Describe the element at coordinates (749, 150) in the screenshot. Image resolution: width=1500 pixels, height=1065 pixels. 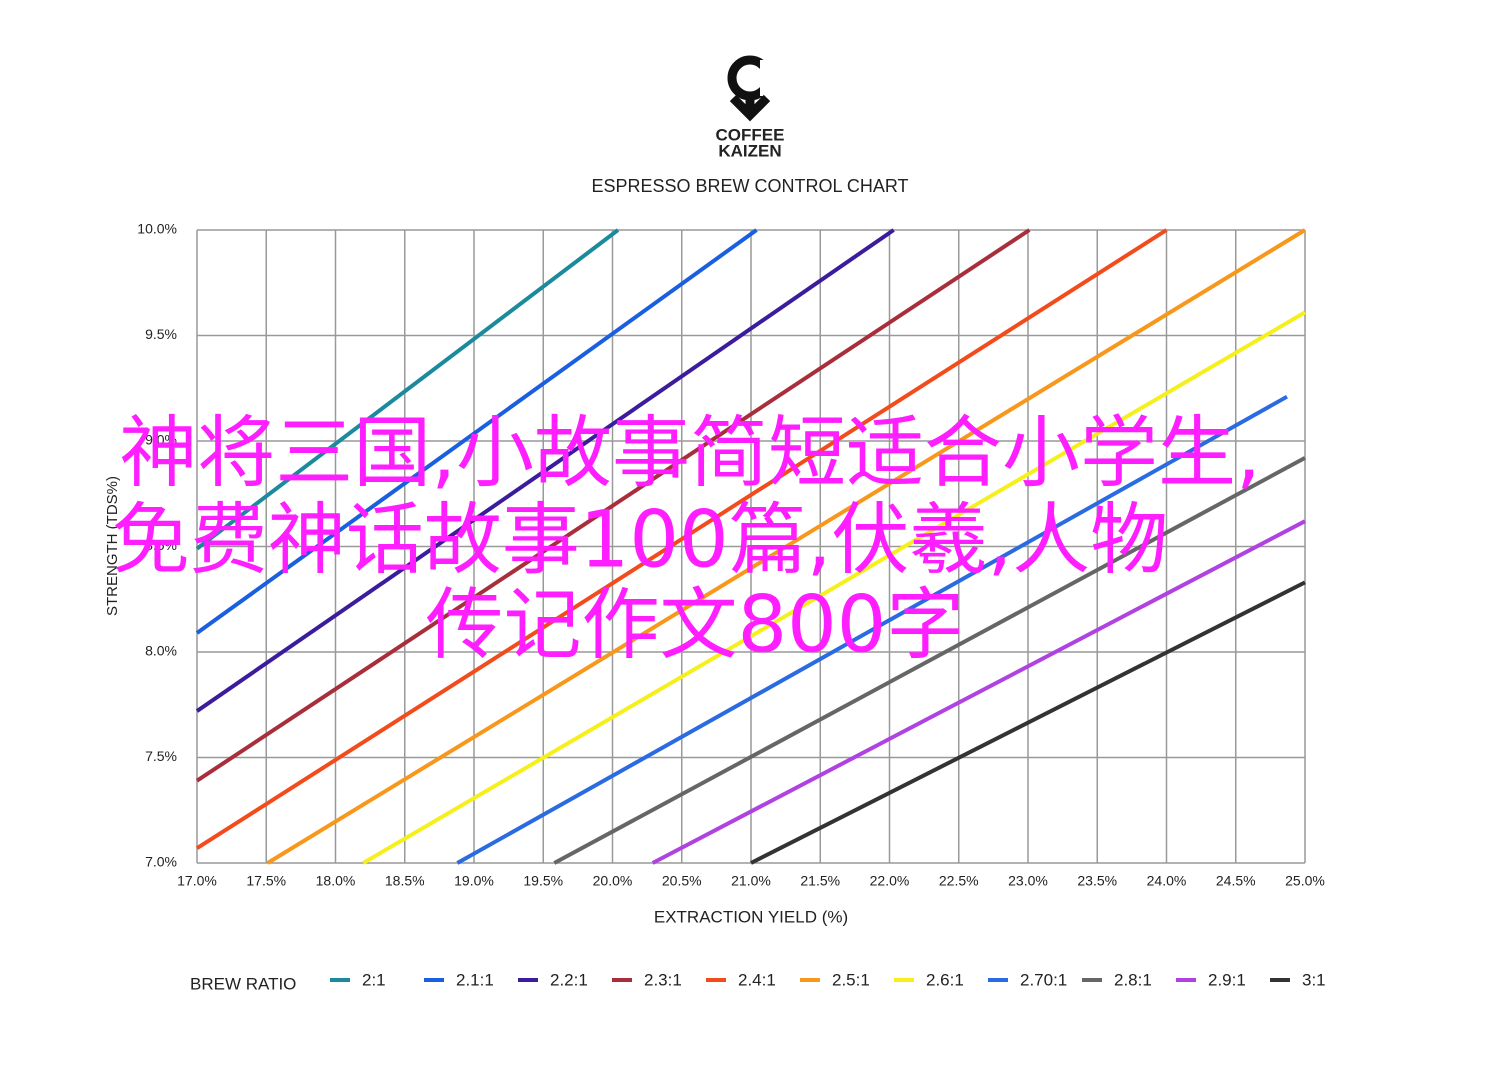
I see `logo-text: KAIZEN` at that location.